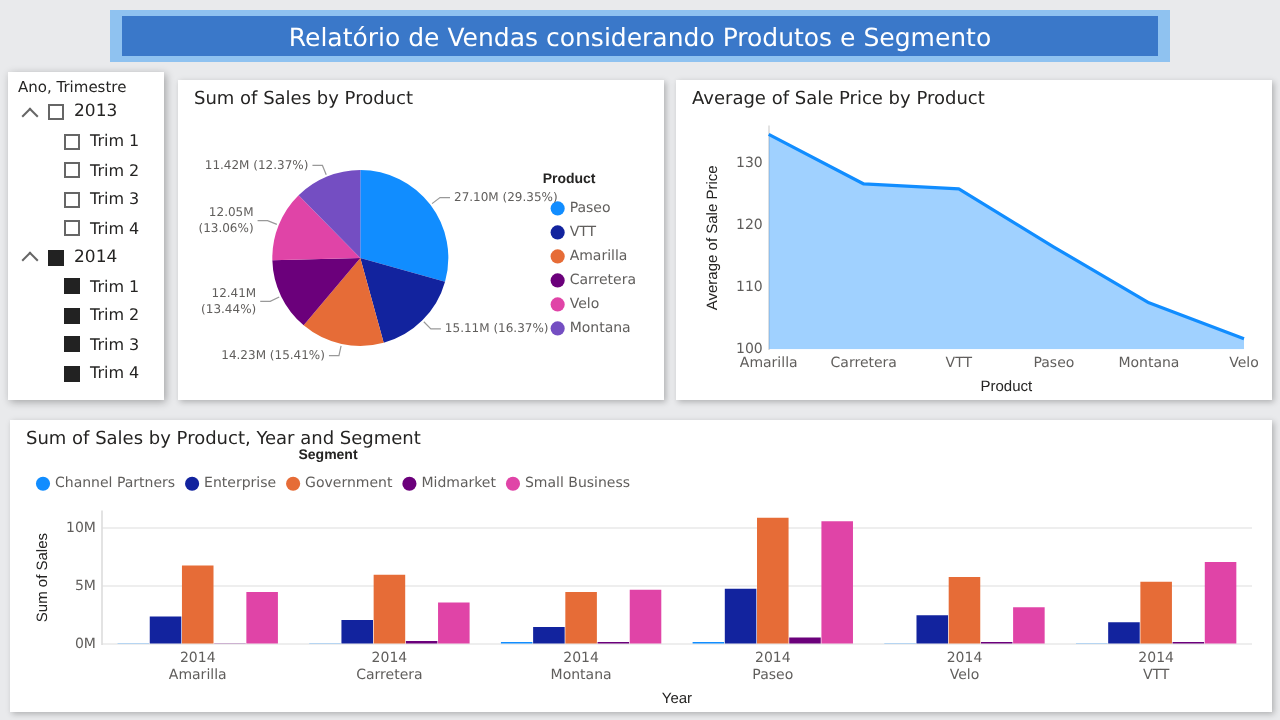  I want to click on text: 2014, so click(96, 257).